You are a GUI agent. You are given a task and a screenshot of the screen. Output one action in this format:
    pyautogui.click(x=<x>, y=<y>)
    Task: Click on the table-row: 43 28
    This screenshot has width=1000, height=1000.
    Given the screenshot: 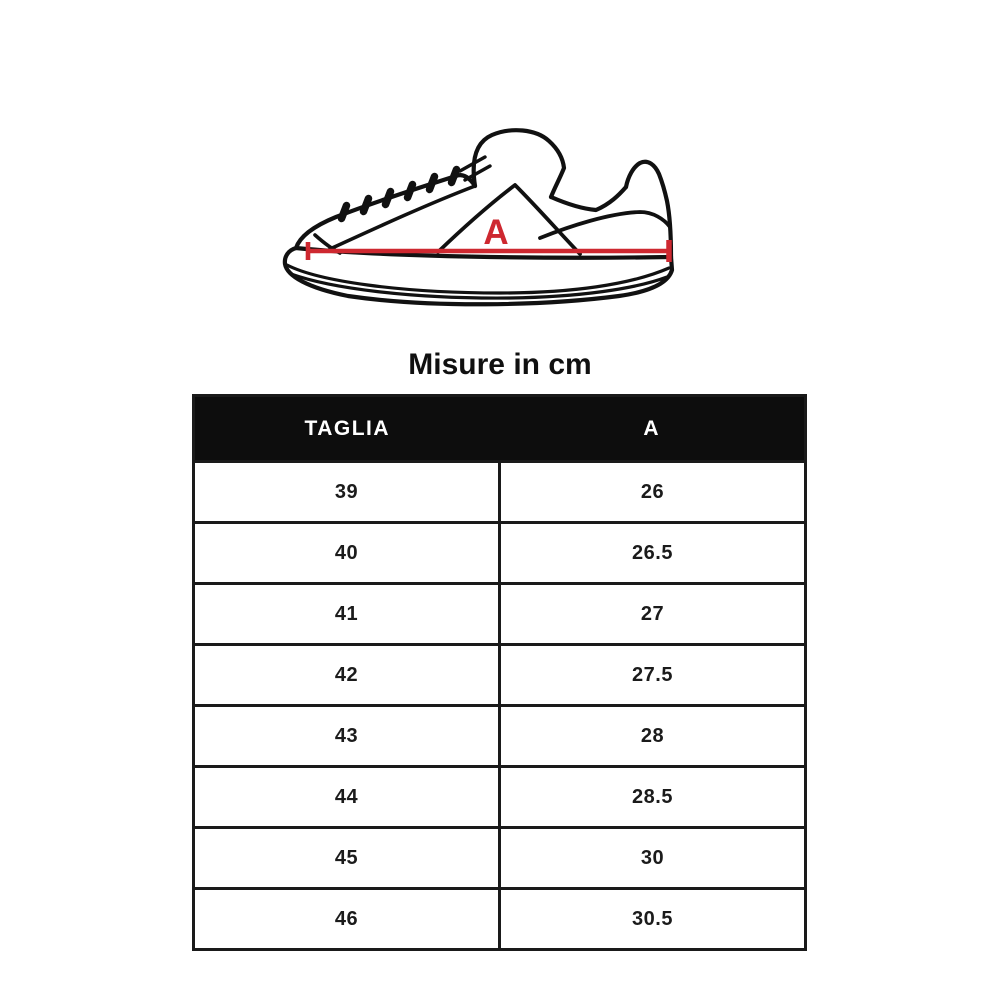 What is the action you would take?
    pyautogui.click(x=499, y=734)
    